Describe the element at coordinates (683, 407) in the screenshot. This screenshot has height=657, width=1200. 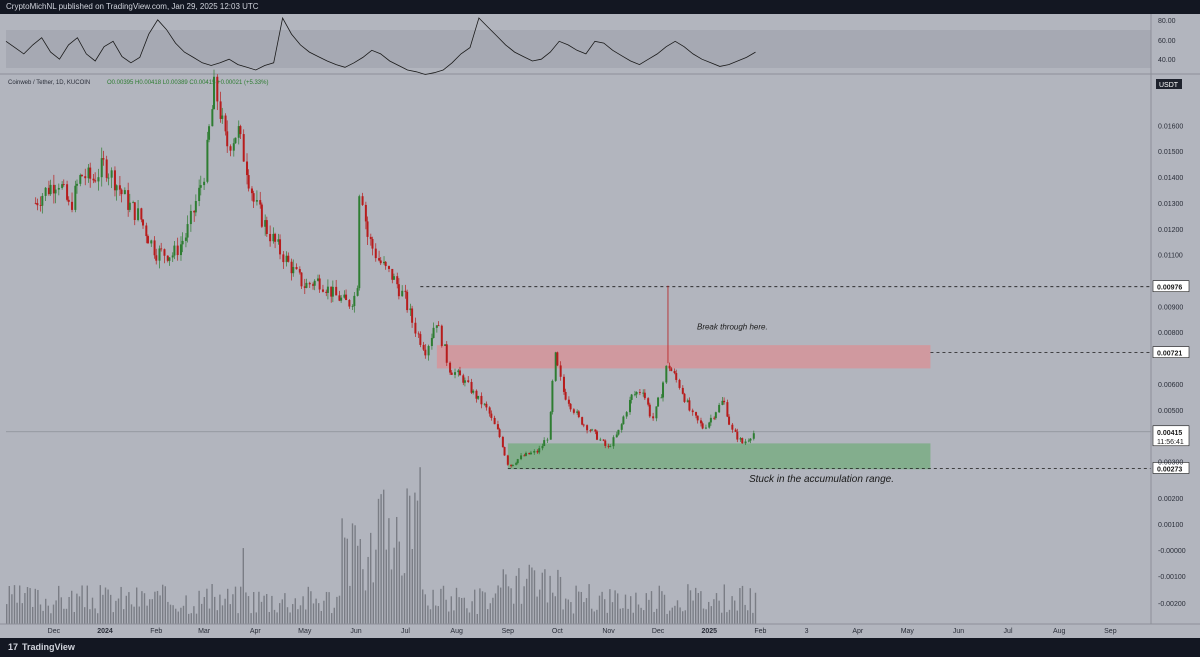
I see `zones` at that location.